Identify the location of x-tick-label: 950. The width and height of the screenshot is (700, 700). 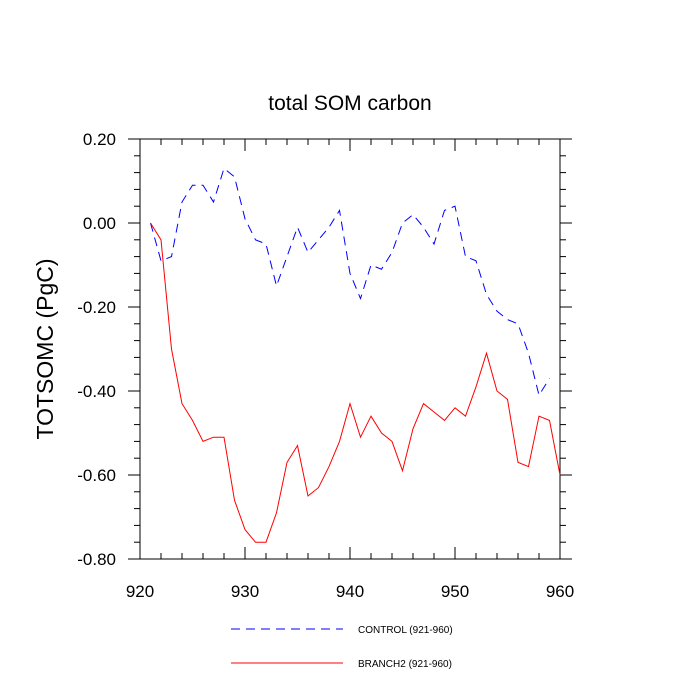
(455, 591).